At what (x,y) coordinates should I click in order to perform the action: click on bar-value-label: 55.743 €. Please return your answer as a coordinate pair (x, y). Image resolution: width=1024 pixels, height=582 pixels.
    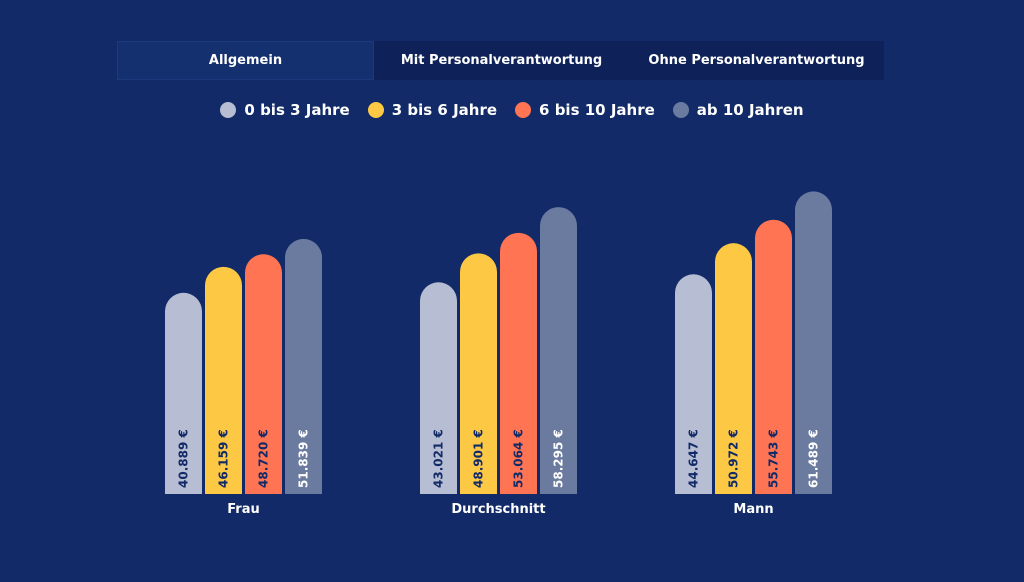
    Looking at the image, I should click on (774, 458).